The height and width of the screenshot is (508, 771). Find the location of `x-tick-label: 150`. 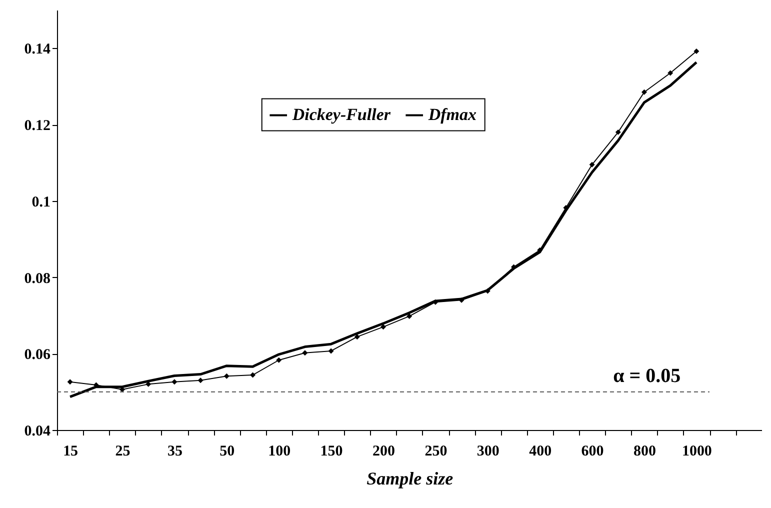

x-tick-label: 150 is located at coordinates (331, 451).